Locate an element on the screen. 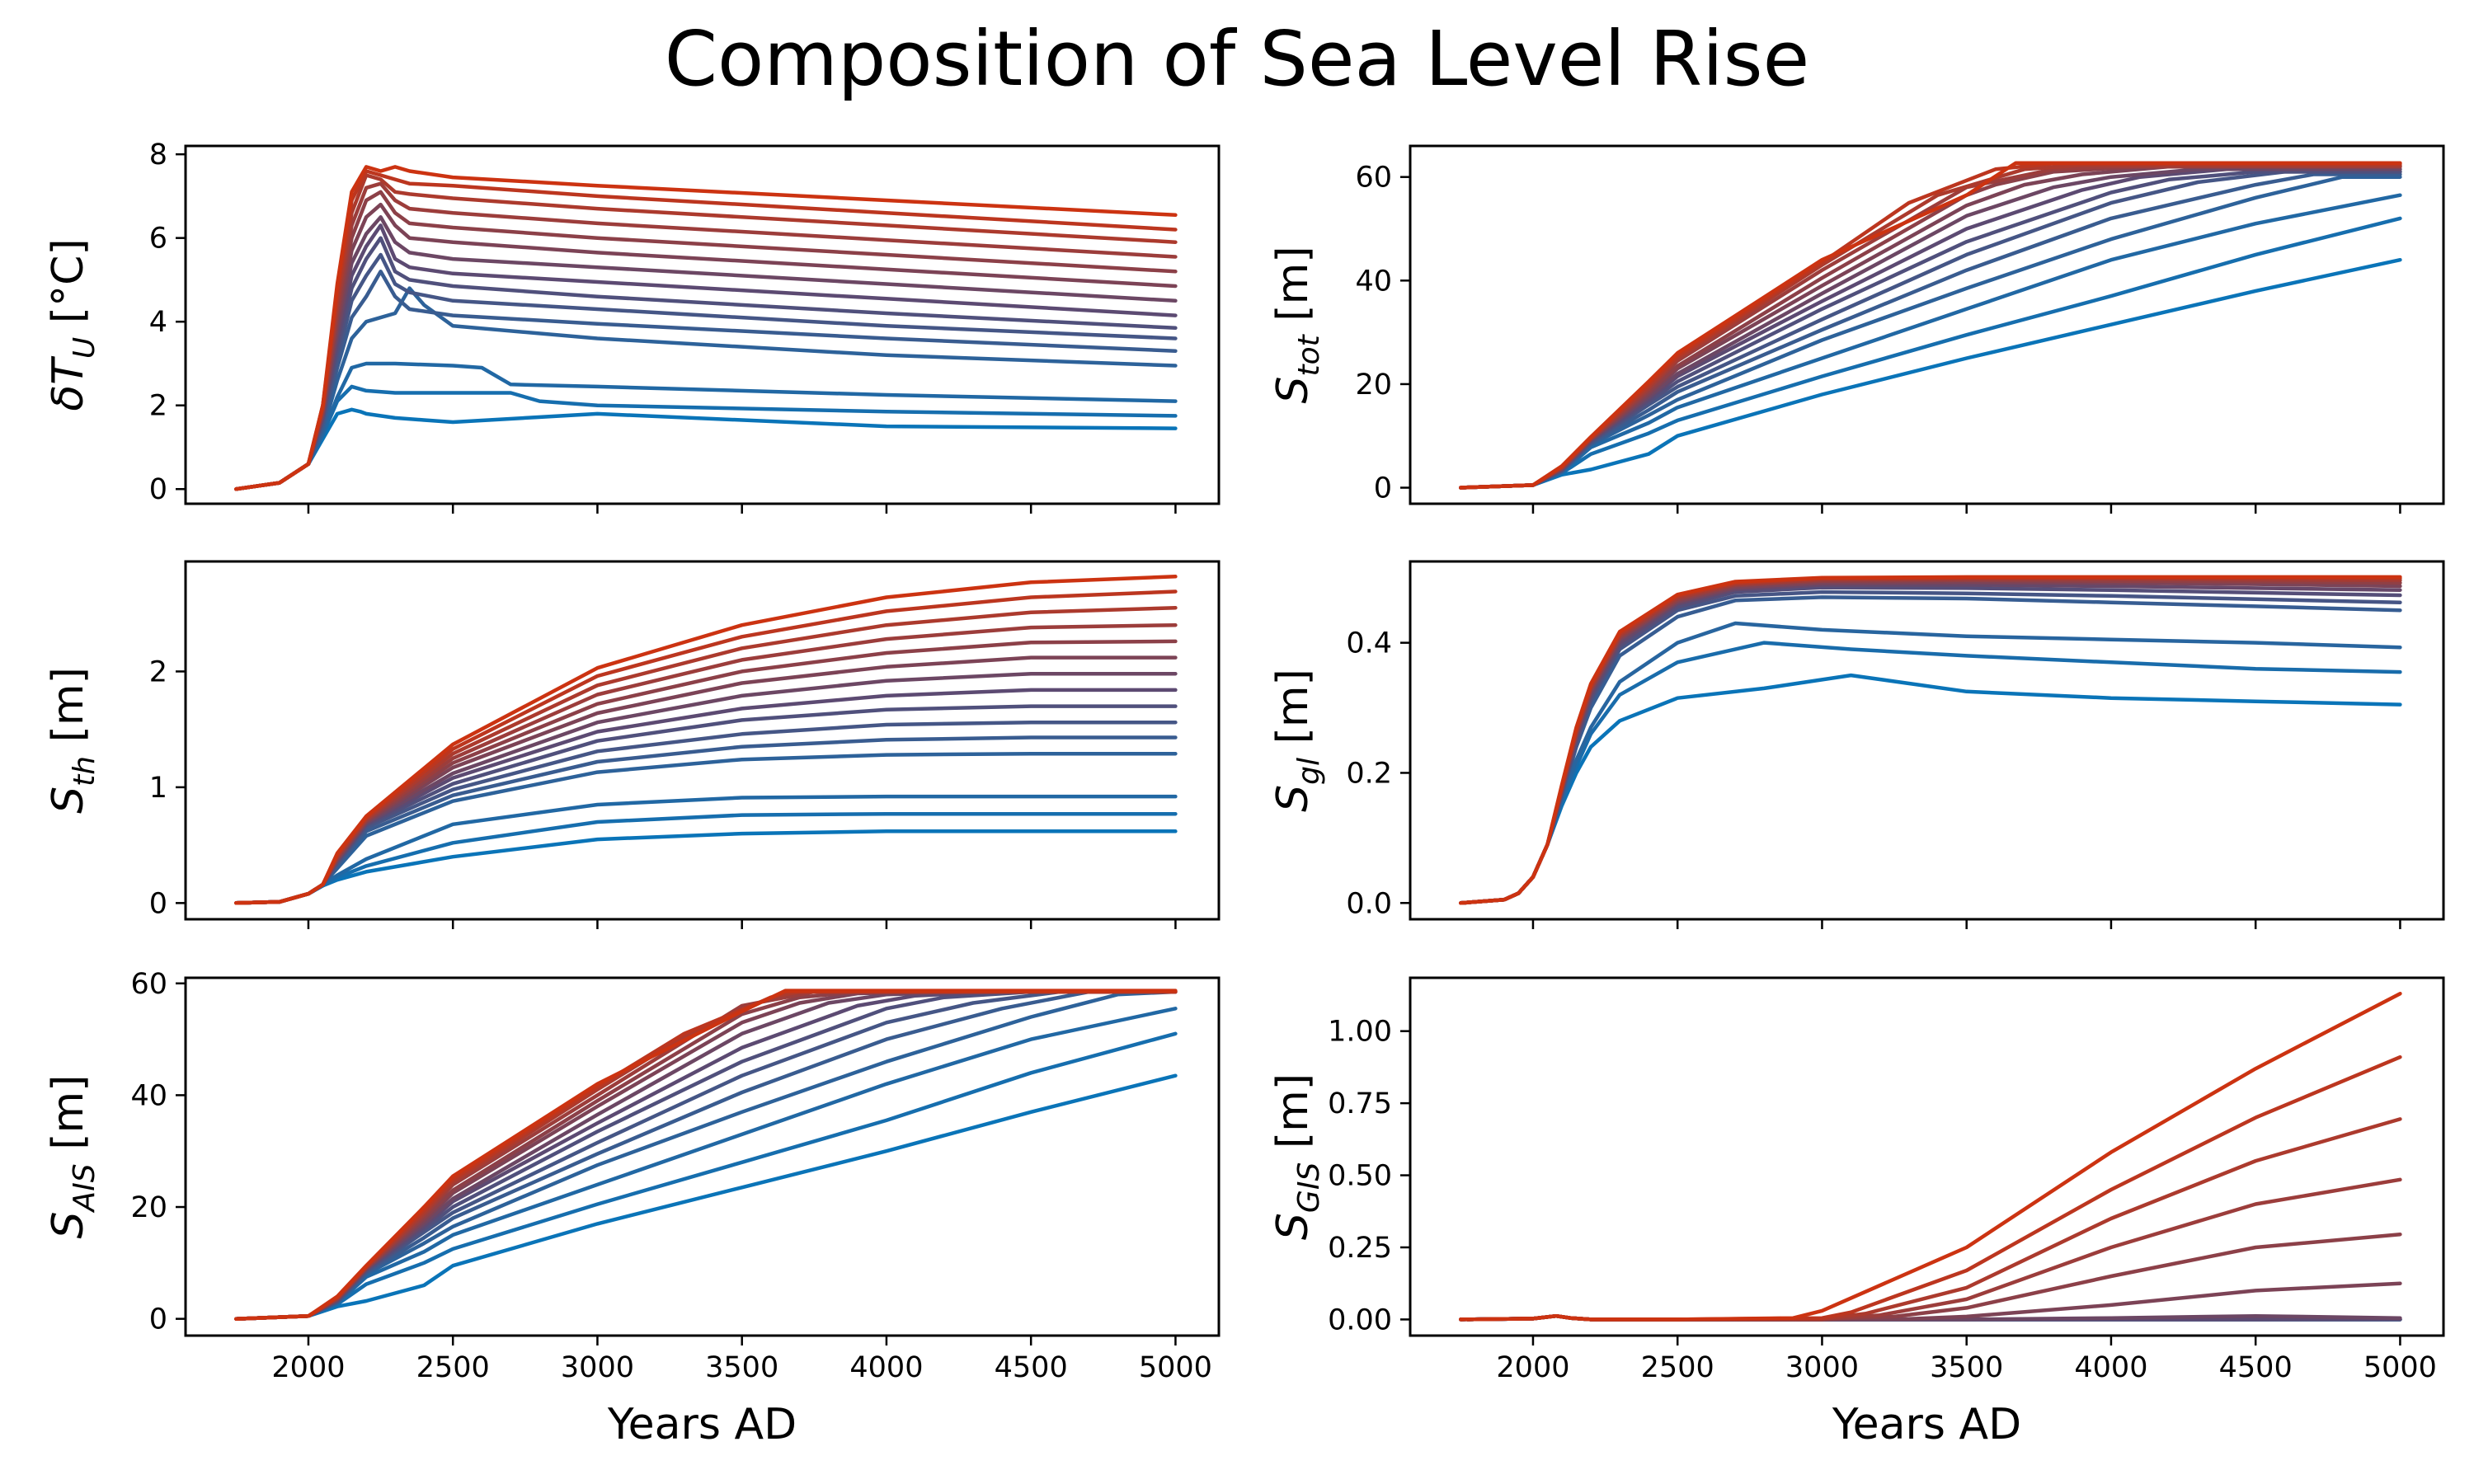 Image resolution: width=2474 pixels, height=1484 pixels. y-tick-label: 8 is located at coordinates (158, 155).